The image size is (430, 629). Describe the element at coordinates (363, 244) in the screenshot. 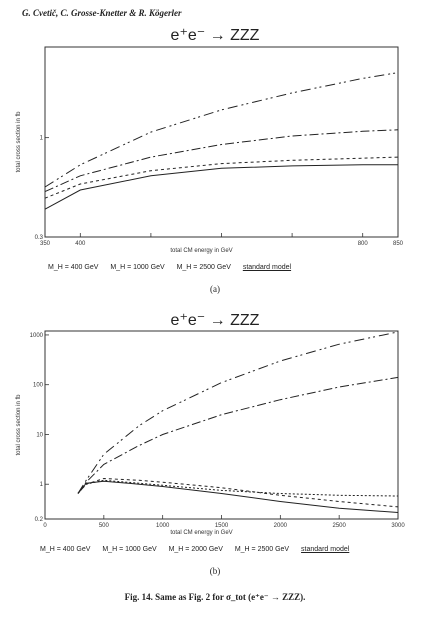

I see `chart-a-xtick-label: 800` at that location.